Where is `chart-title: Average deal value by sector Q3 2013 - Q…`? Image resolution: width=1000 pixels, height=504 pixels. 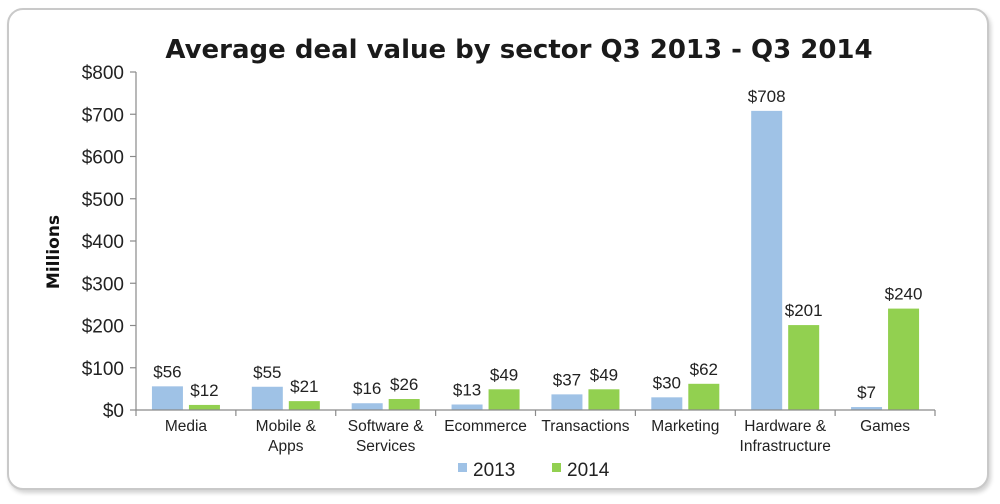
chart-title: Average deal value by sector Q3 2013 - Q… is located at coordinates (518, 50).